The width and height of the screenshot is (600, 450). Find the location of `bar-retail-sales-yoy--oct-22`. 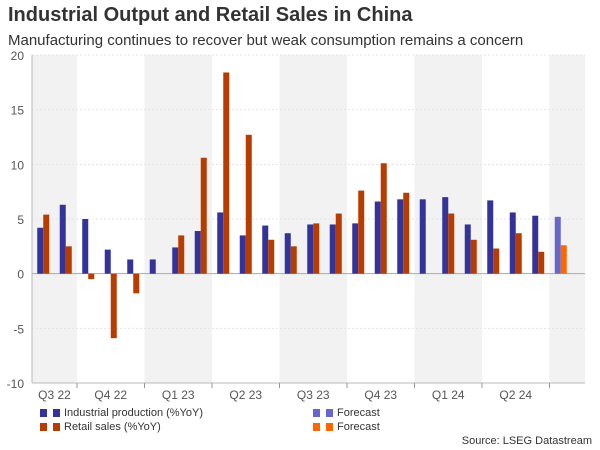

bar-retail-sales-yoy--oct-22 is located at coordinates (91, 276).